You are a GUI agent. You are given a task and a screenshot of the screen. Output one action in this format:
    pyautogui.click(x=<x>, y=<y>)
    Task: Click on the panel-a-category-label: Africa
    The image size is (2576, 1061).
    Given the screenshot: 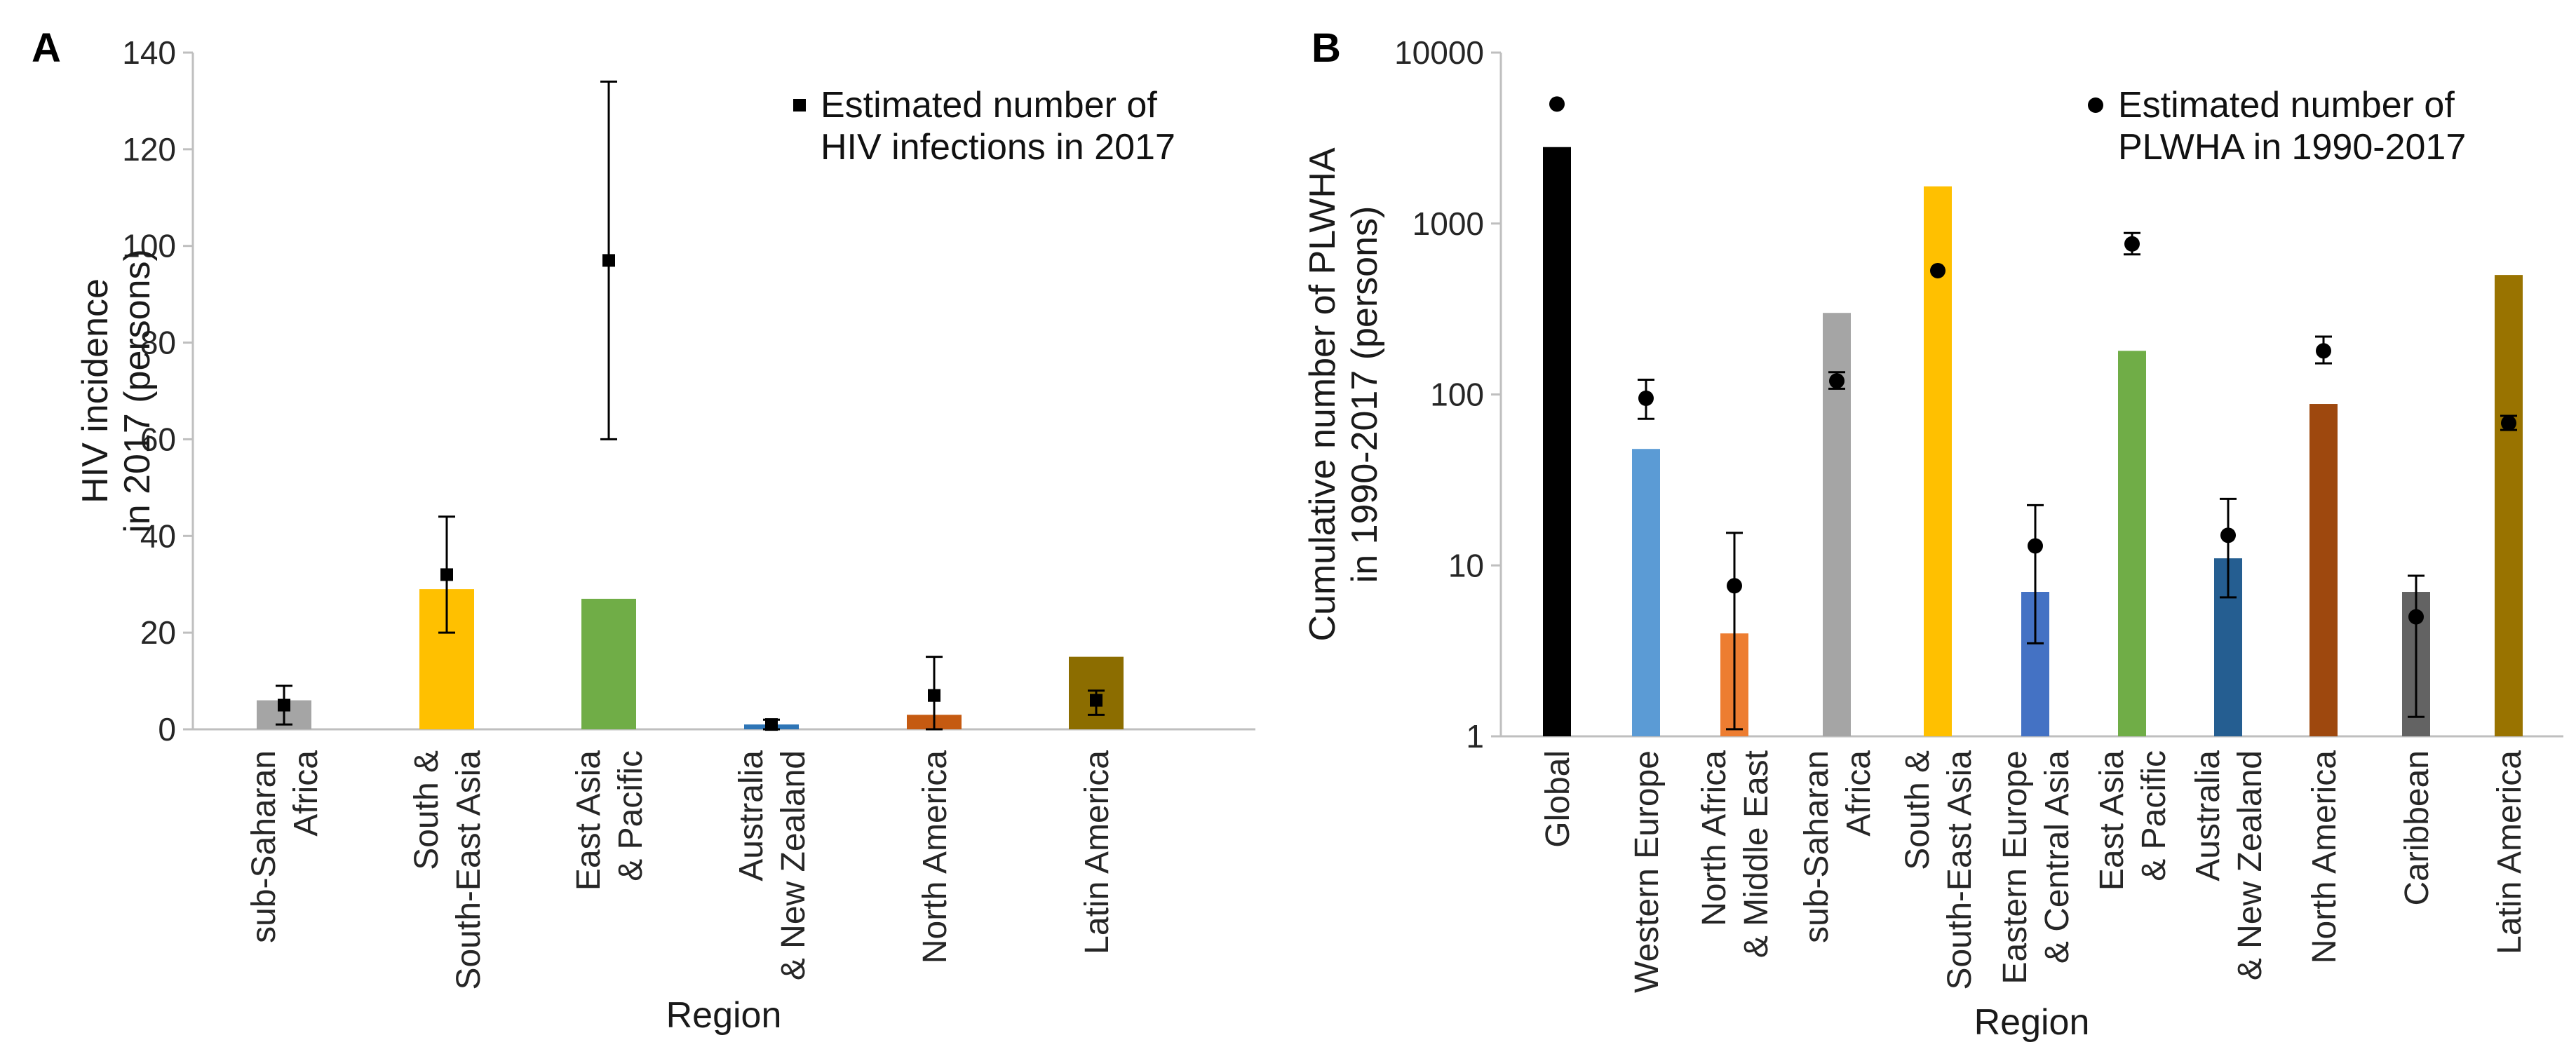 What is the action you would take?
    pyautogui.click(x=306, y=793)
    